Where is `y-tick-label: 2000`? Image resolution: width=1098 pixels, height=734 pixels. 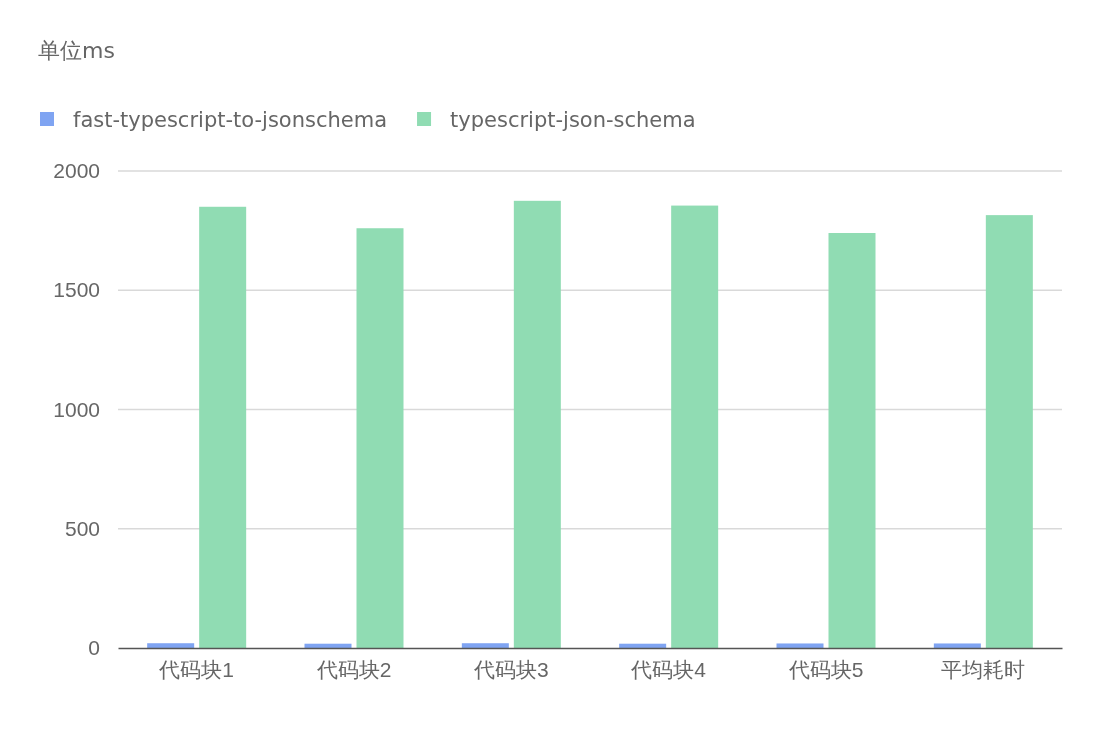 y-tick-label: 2000 is located at coordinates (76, 171).